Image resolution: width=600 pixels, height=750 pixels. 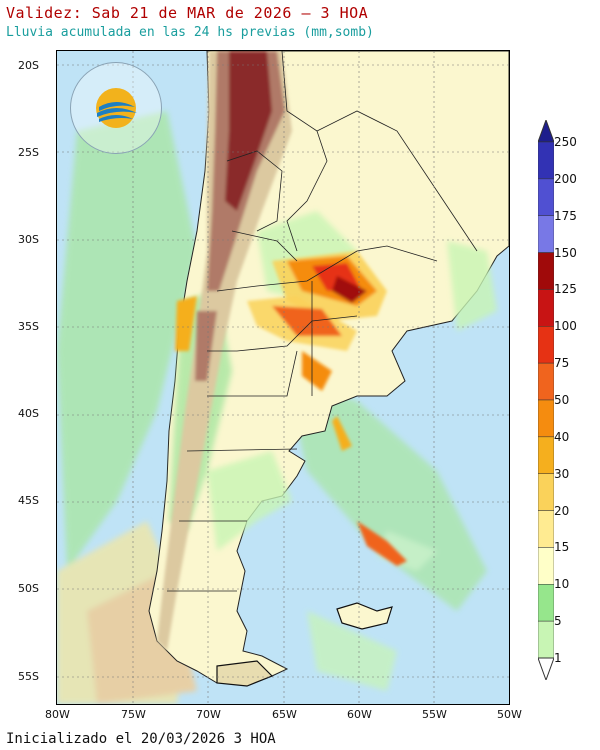 What do you see at coordinates (208, 714) in the screenshot?
I see `lon-label-70w: 70W` at bounding box center [208, 714].